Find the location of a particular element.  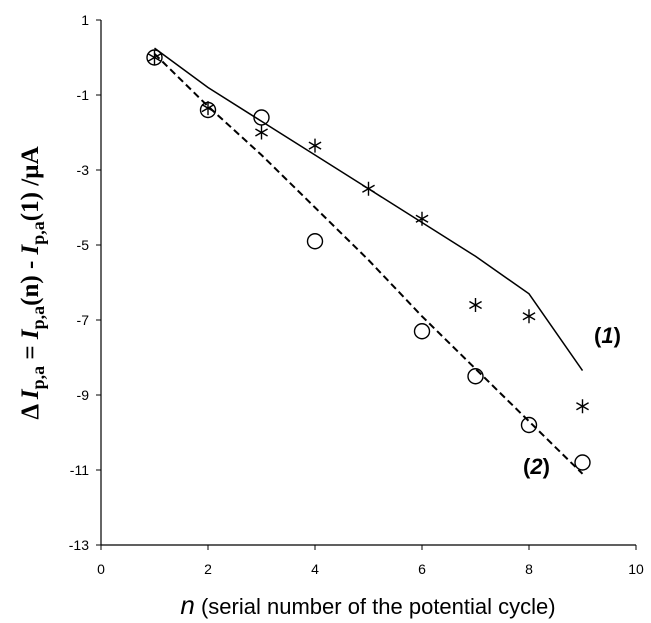

x-tick-label: 8 is located at coordinates (529, 569).